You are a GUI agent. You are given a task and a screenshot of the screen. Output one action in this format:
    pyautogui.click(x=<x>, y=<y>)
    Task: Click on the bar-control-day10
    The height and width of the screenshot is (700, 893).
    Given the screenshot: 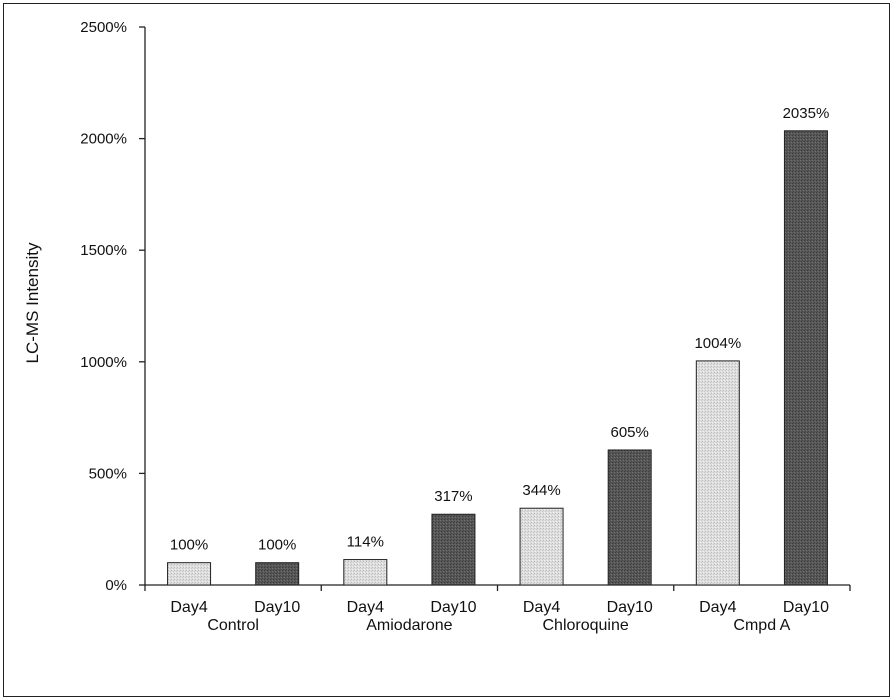 What is the action you would take?
    pyautogui.click(x=277, y=574)
    